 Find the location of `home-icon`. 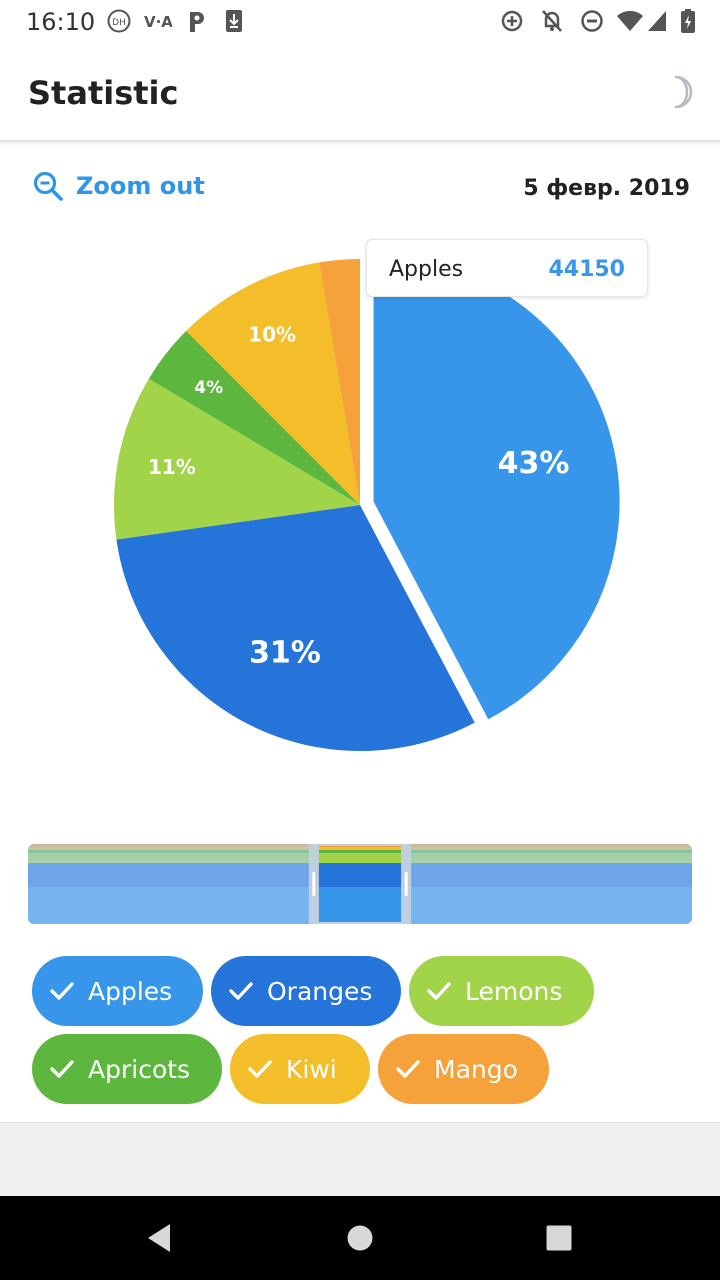

home-icon is located at coordinates (360, 1238).